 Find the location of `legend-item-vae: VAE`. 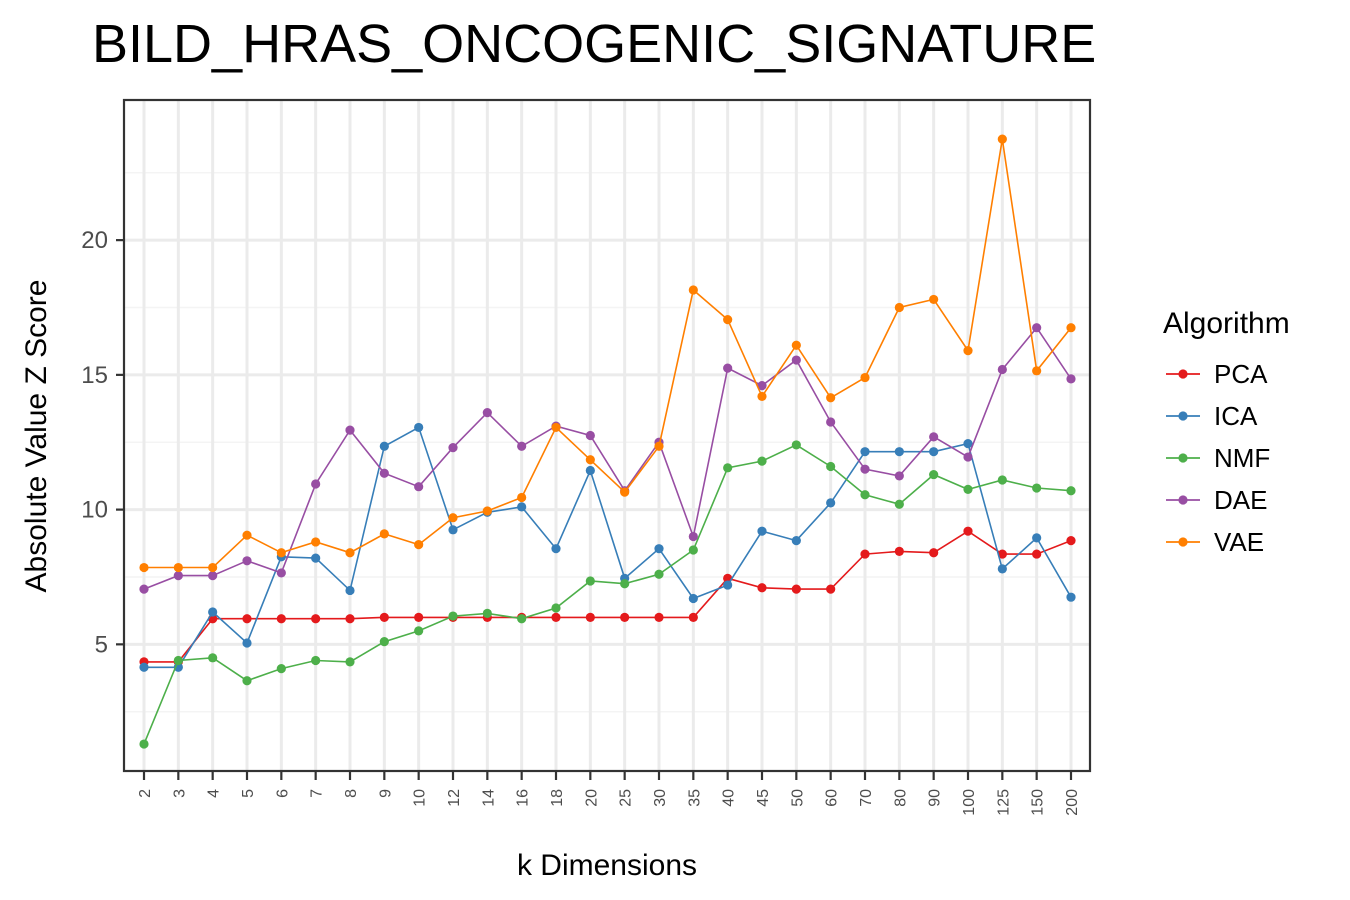

legend-item-vae: VAE is located at coordinates (1215, 542).